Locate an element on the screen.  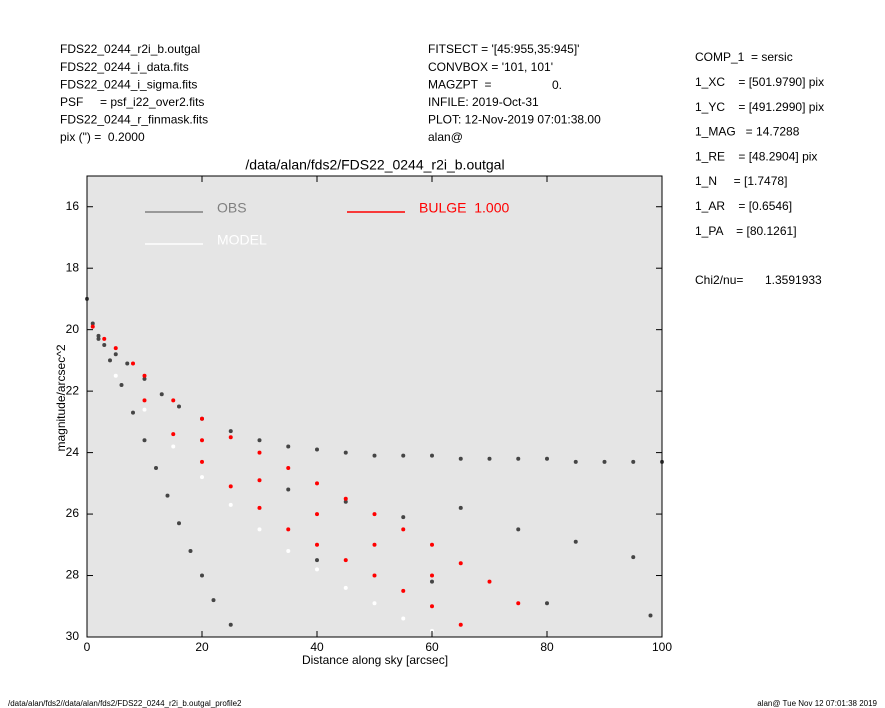
x-tick-label: 40 is located at coordinates (317, 647).